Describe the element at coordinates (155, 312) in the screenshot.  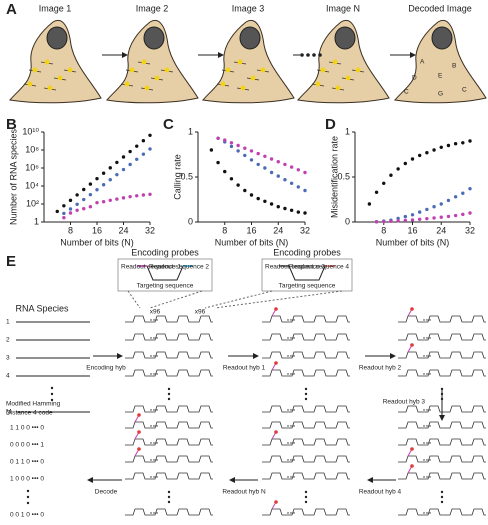
I see `copy-count: x96` at that location.